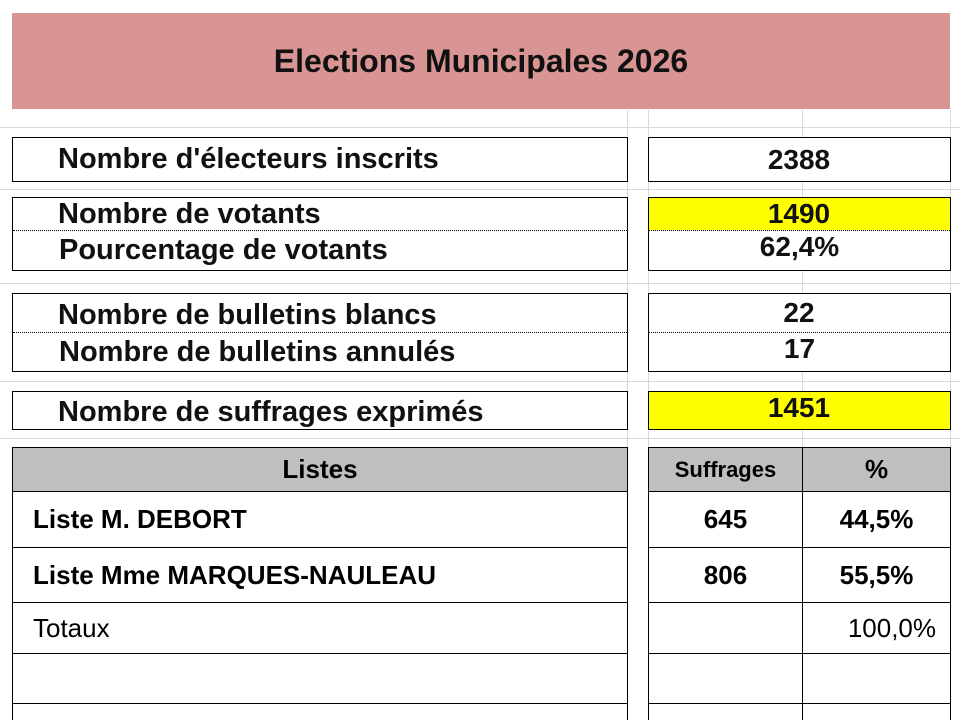 The width and height of the screenshot is (960, 720). I want to click on stat-value: 62,4%, so click(799, 250).